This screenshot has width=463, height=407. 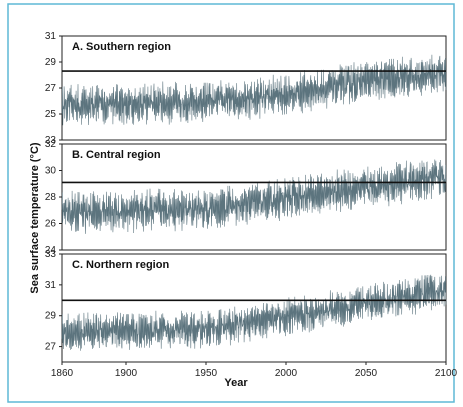 What do you see at coordinates (51, 197) in the screenshot?
I see `y-tick-label: 28` at bounding box center [51, 197].